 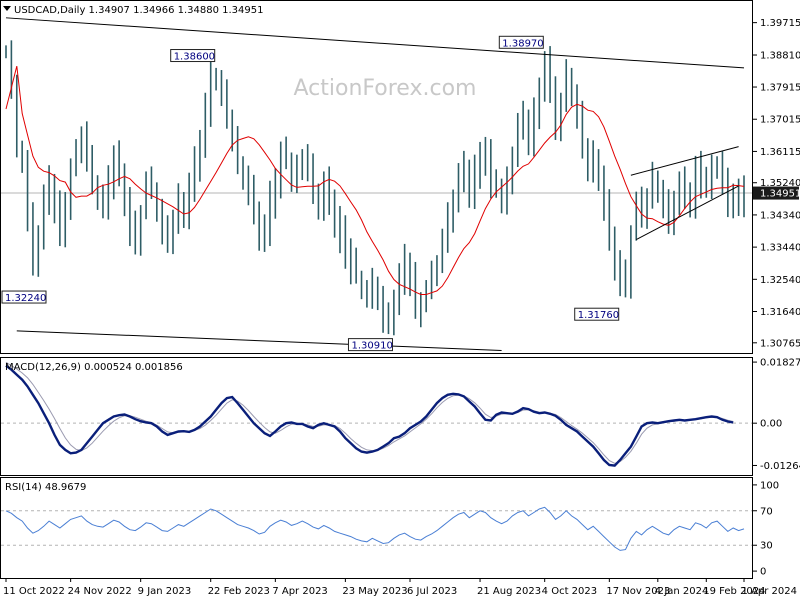 What do you see at coordinates (374, 591) in the screenshot?
I see `x-tick-label: 23 May 2023` at bounding box center [374, 591].